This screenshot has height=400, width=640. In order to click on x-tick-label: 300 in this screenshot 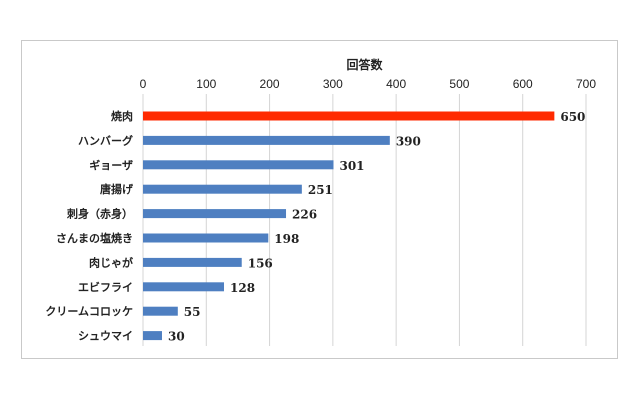, I will do `click(333, 84)`.